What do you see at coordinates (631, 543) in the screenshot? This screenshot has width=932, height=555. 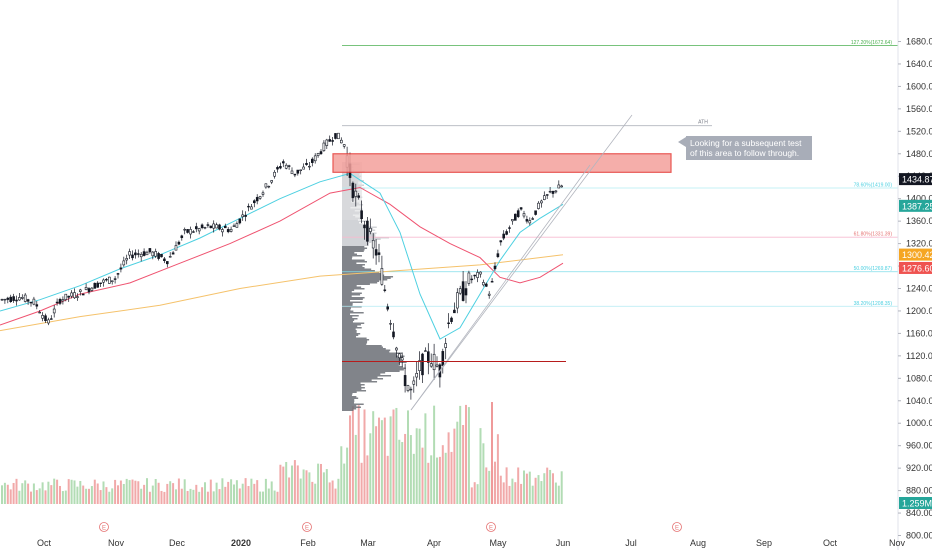 I see `time-tick-label: Jul` at bounding box center [631, 543].